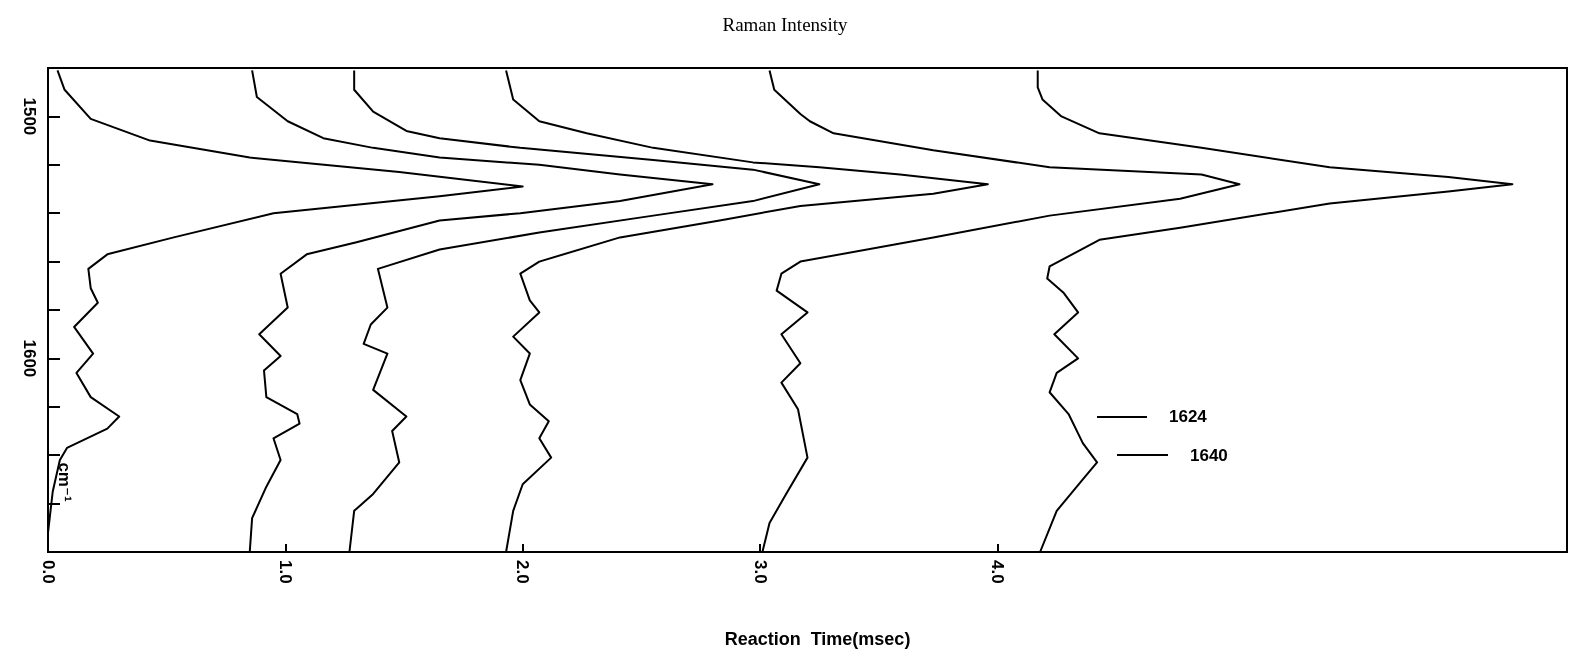 The image size is (1570, 659). I want to click on ref-line-label: 1640, so click(1209, 455).